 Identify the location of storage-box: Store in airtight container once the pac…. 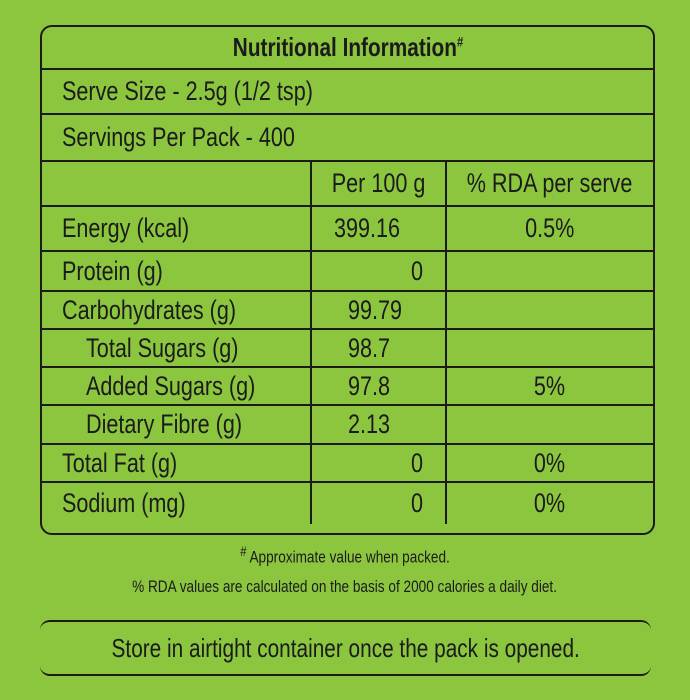
(345, 648).